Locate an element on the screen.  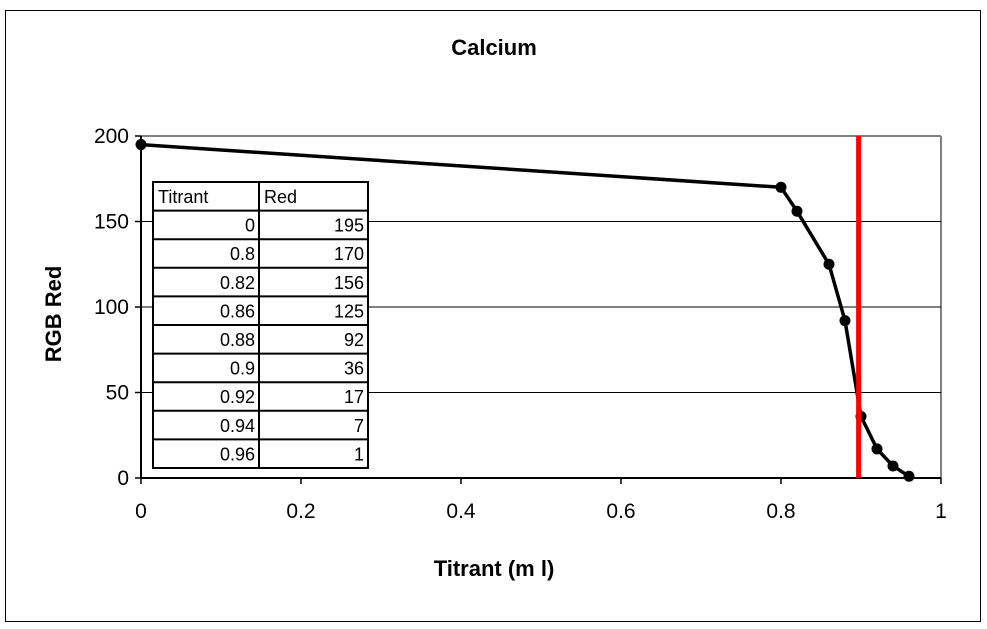
data-table-cell-red: 17 is located at coordinates (354, 397).